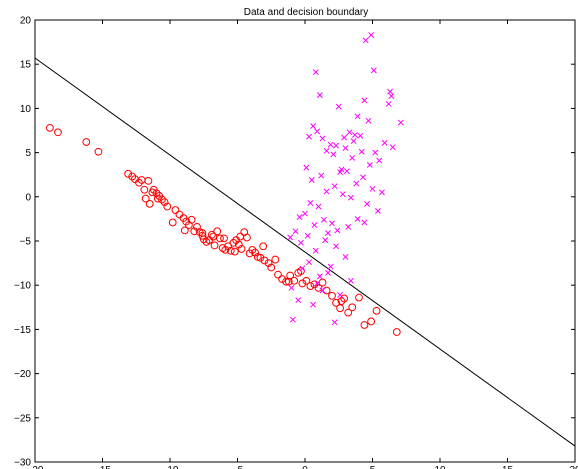 The height and width of the screenshot is (469, 578). What do you see at coordinates (305, 467) in the screenshot?
I see `x-tick-label: 0` at bounding box center [305, 467].